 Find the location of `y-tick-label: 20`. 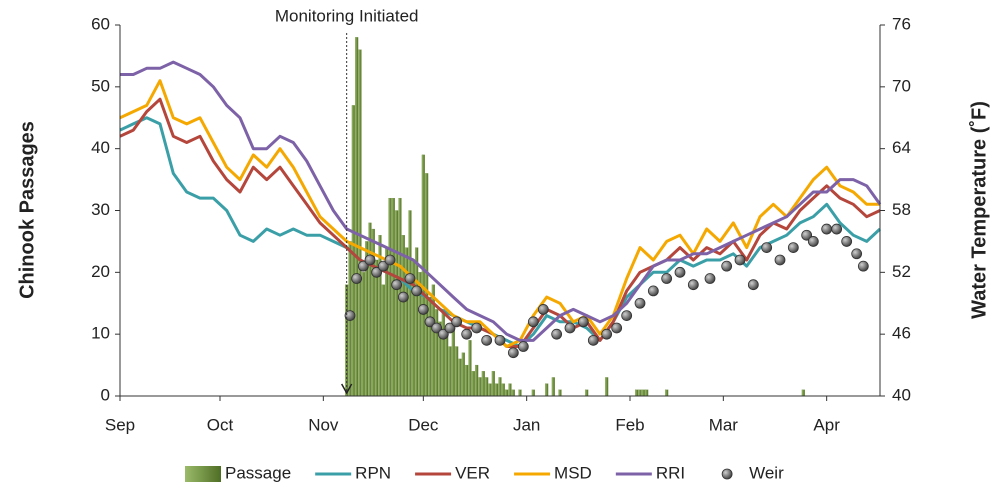

y-tick-label: 20 is located at coordinates (100, 271).